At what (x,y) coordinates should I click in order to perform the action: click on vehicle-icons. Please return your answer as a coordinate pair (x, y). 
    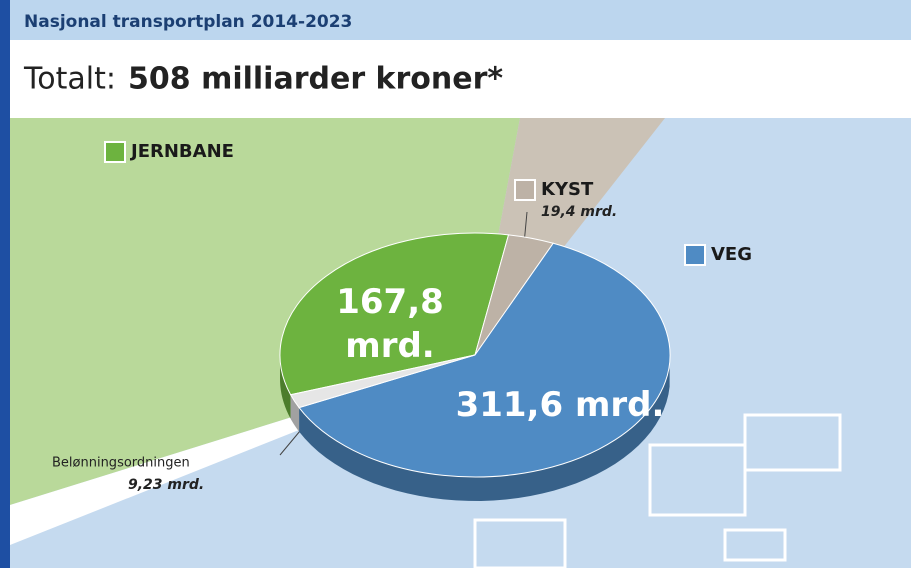
    Looking at the image, I should click on (657, 490).